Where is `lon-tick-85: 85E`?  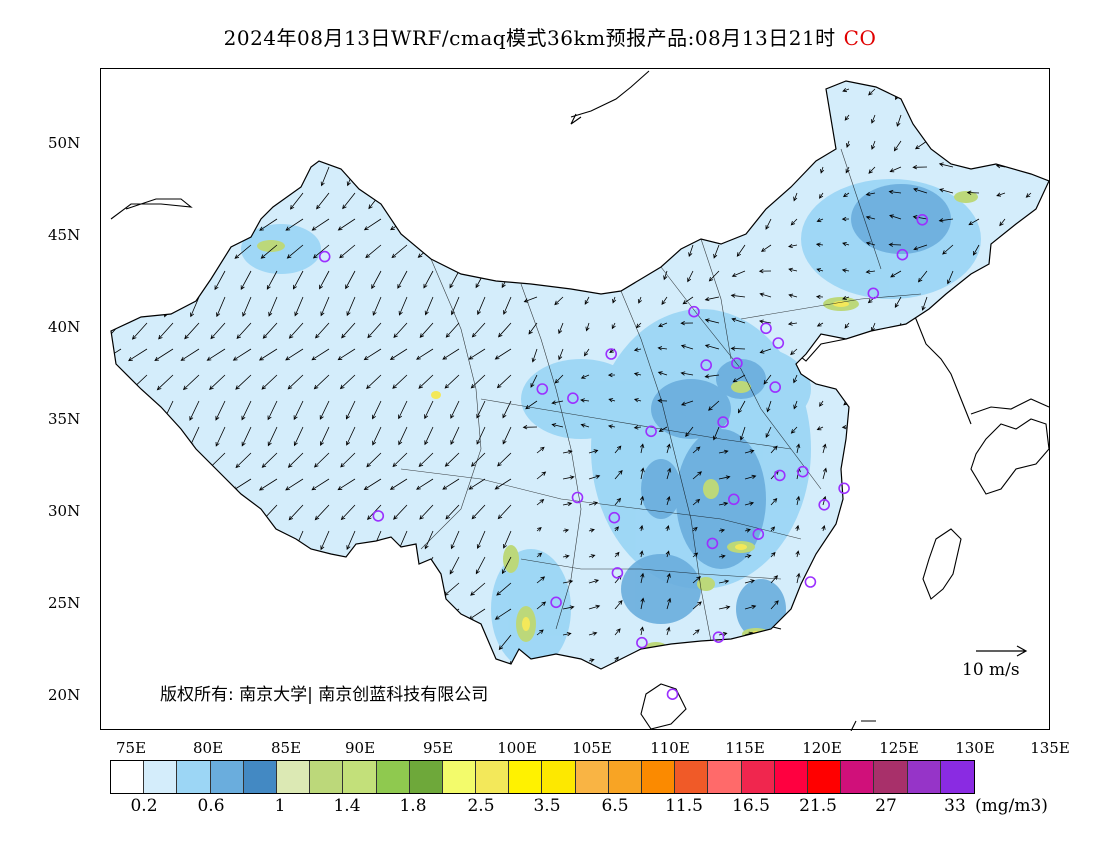
lon-tick-85: 85E is located at coordinates (286, 748).